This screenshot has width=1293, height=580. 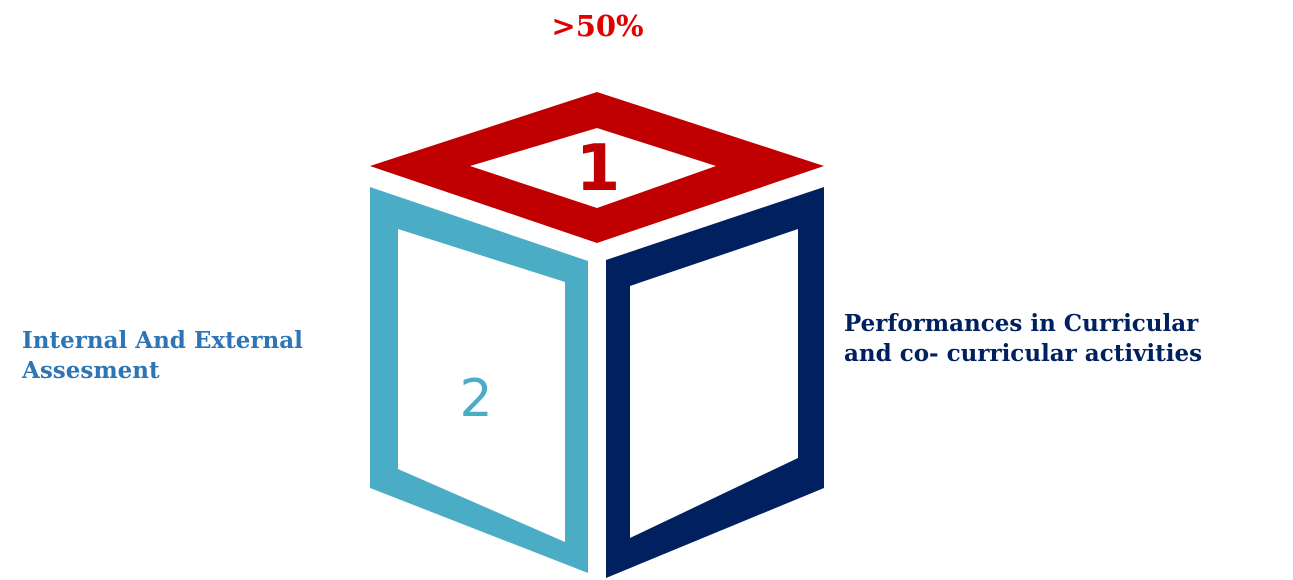 I want to click on left-face-number: 2, so click(x=475, y=399).